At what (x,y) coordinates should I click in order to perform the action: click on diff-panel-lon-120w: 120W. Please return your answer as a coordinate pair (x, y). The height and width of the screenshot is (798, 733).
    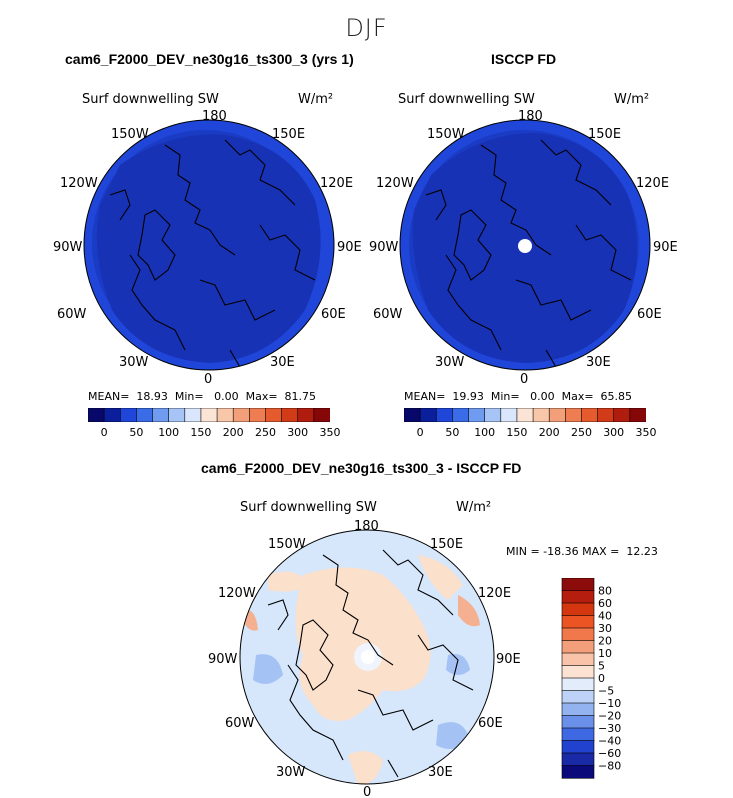
    Looking at the image, I should click on (237, 593).